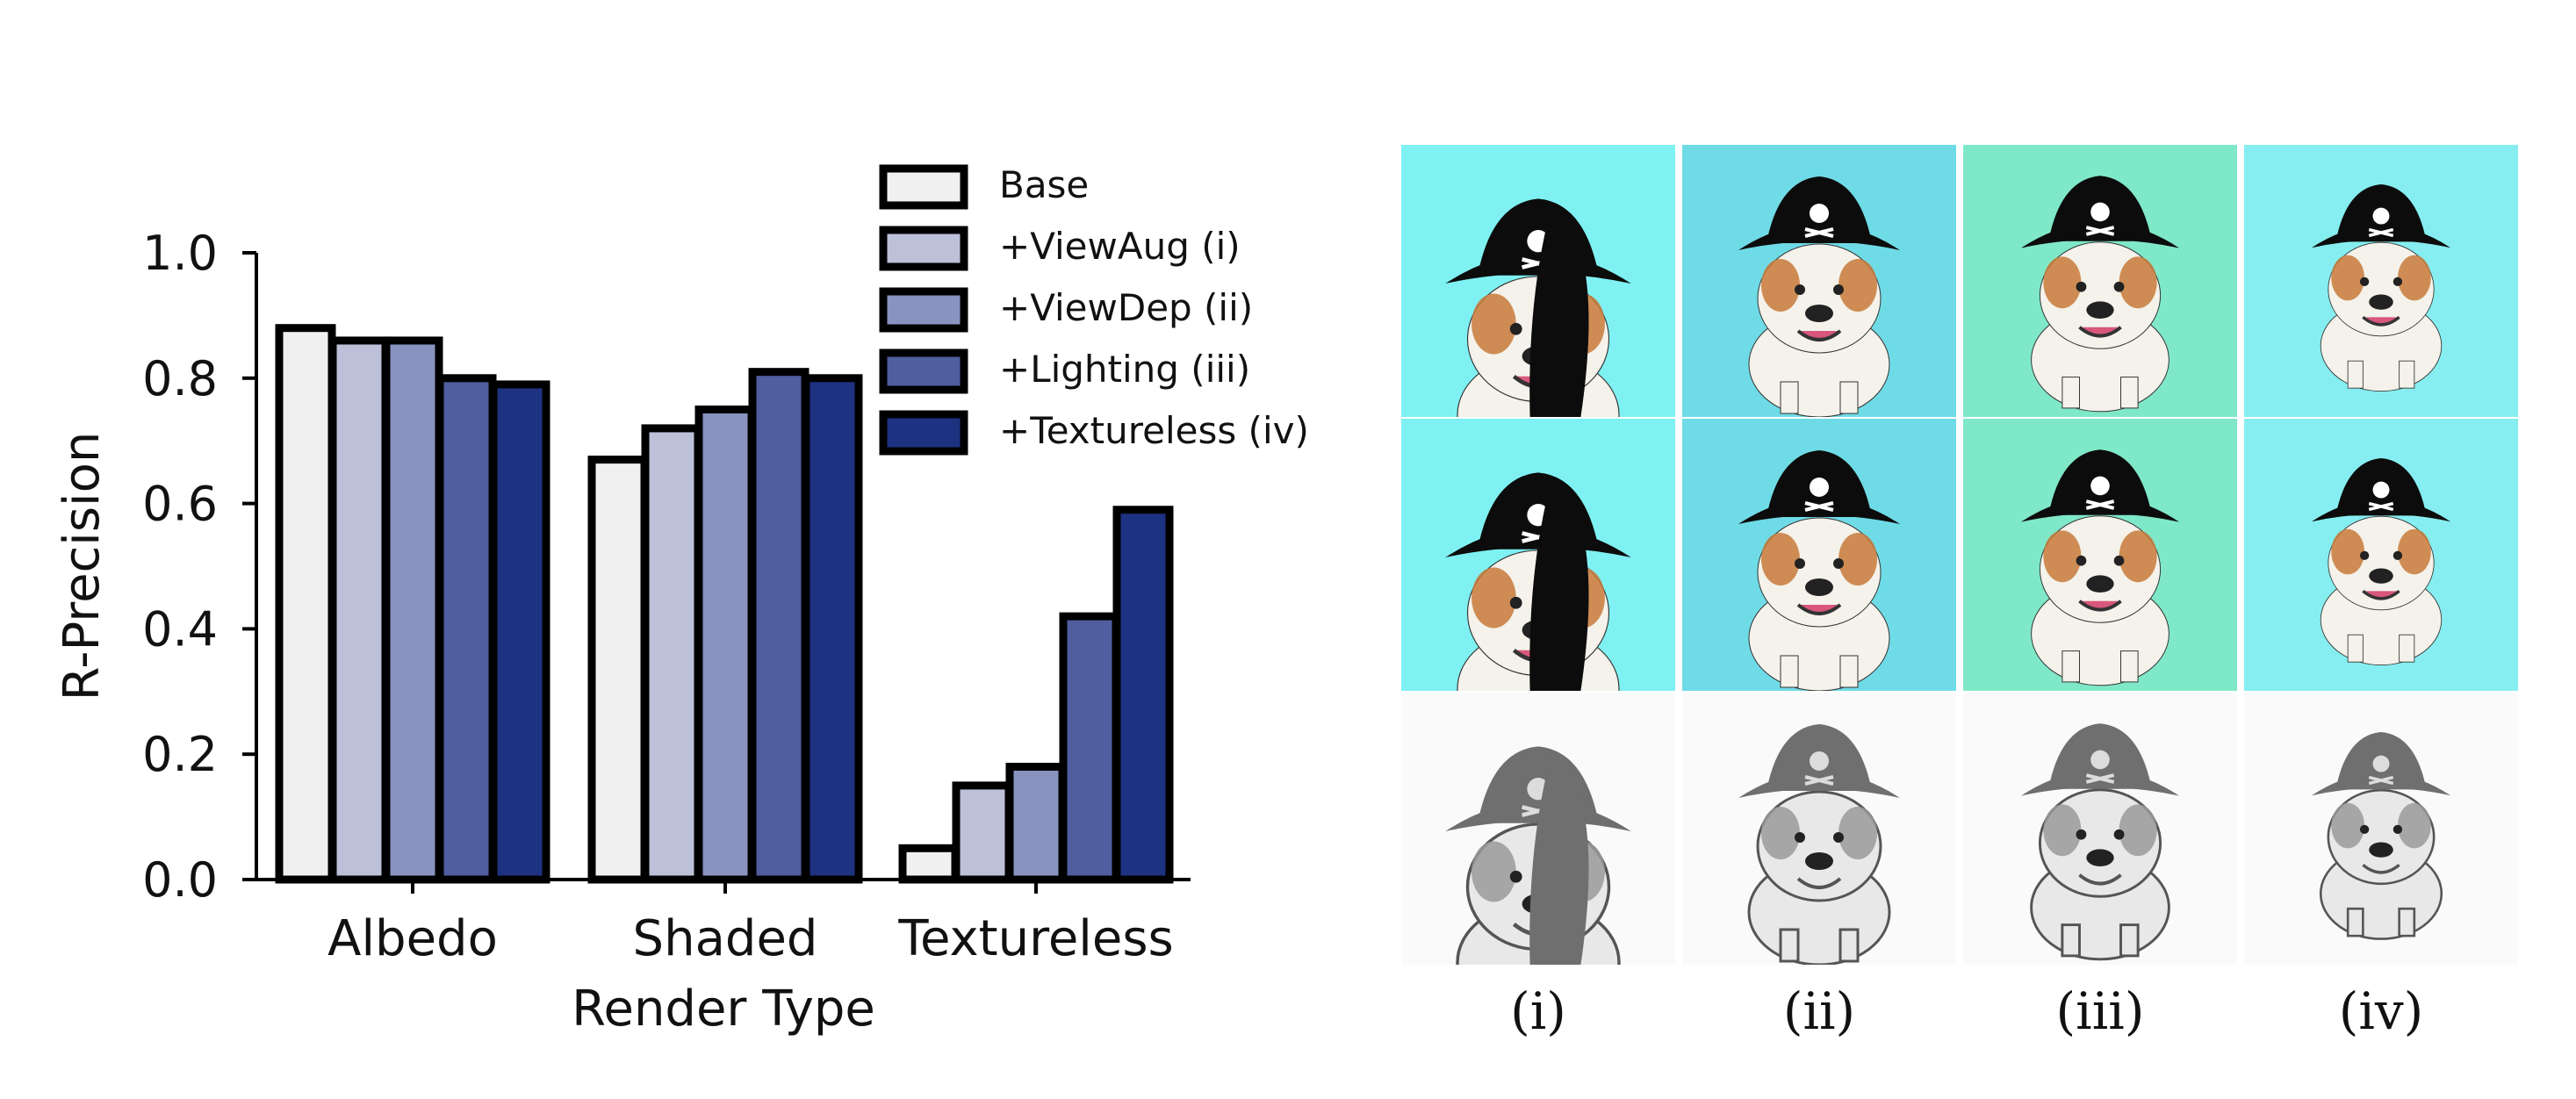  What do you see at coordinates (725, 938) in the screenshot?
I see `x-tick-label: Shaded` at bounding box center [725, 938].